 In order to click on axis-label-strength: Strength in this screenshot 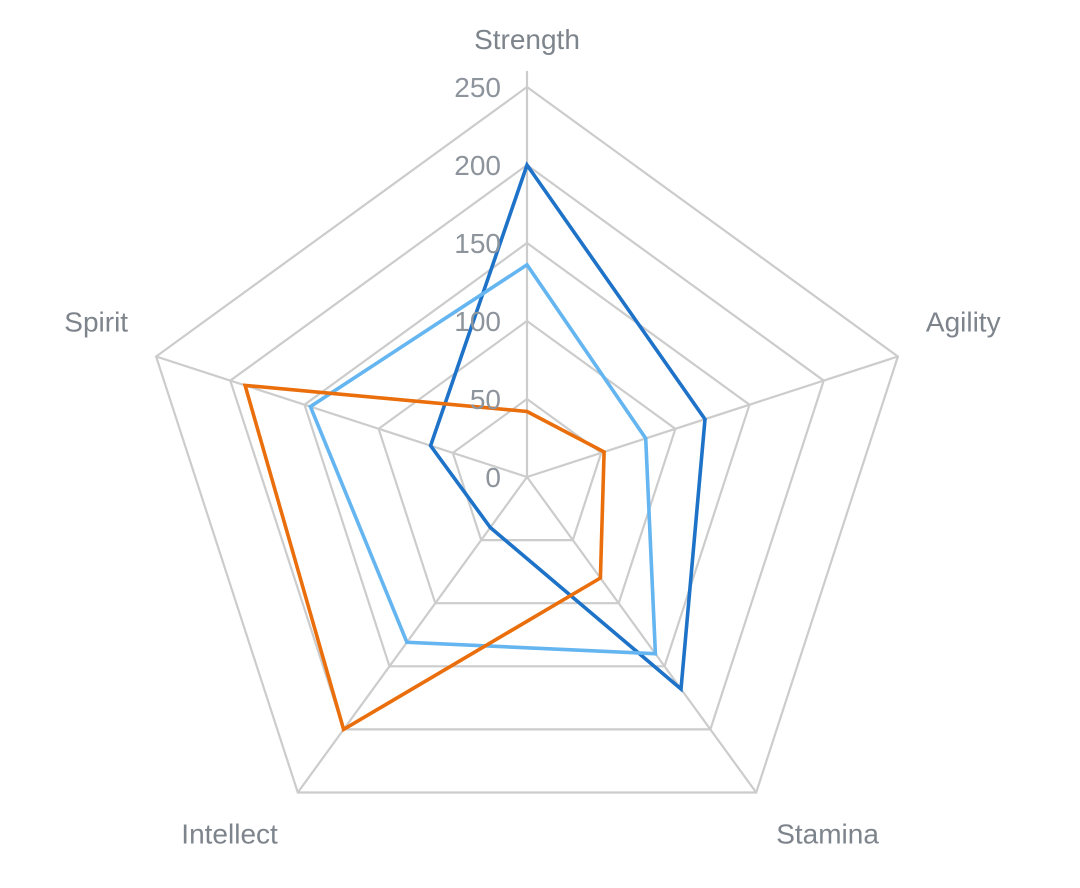, I will do `click(527, 39)`.